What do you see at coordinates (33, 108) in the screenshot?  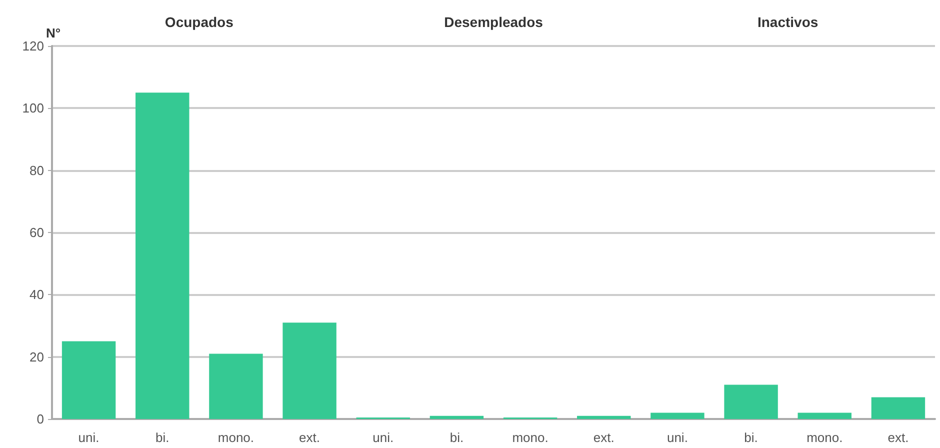 I see `y-tick-label: 100` at bounding box center [33, 108].